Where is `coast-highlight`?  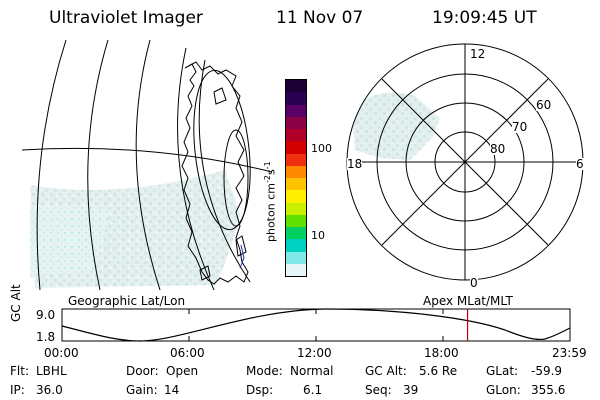
coast-highlight is located at coordinates (242, 256).